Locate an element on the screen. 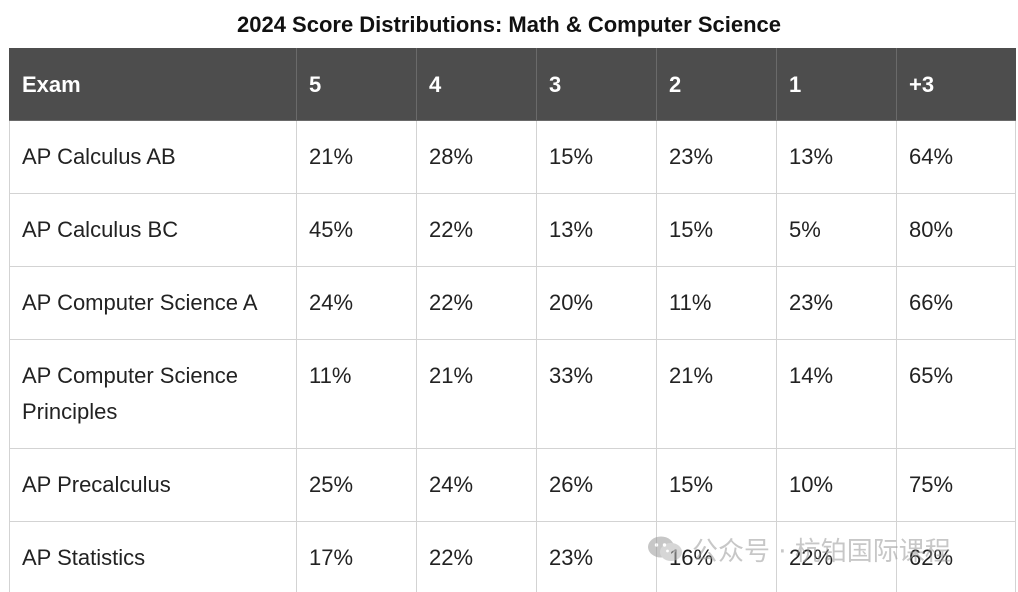  exam-name-cell: AP Computer Science A is located at coordinates (153, 303).